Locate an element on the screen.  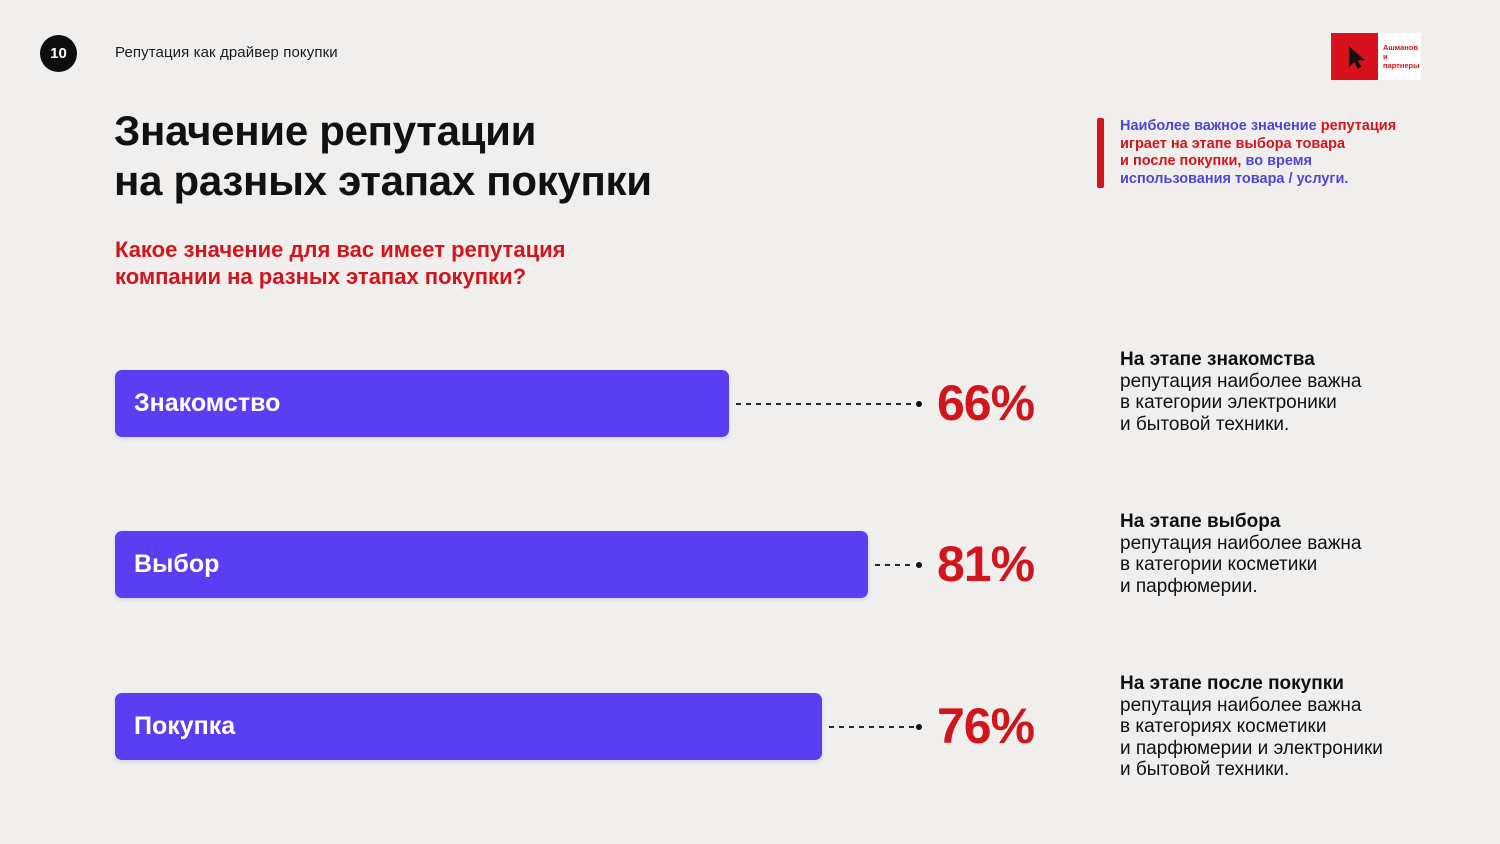
bar-row-znakomstvo: Знакомство 66% is located at coordinates (575, 403).